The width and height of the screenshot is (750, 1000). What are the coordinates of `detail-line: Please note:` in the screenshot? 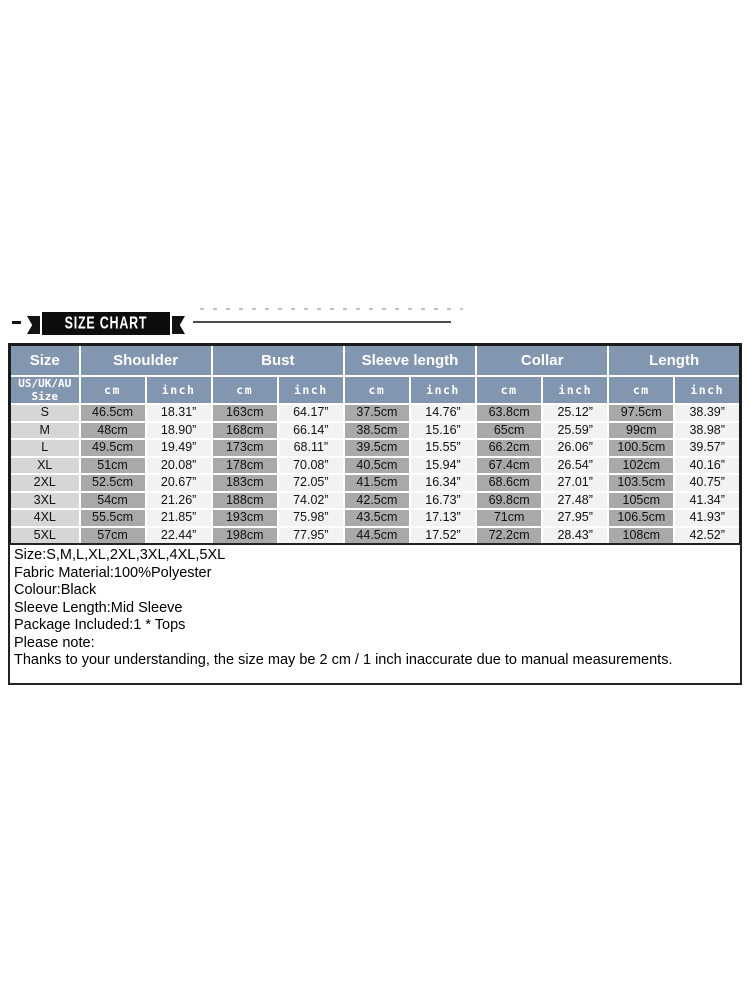 It's located at (54, 642).